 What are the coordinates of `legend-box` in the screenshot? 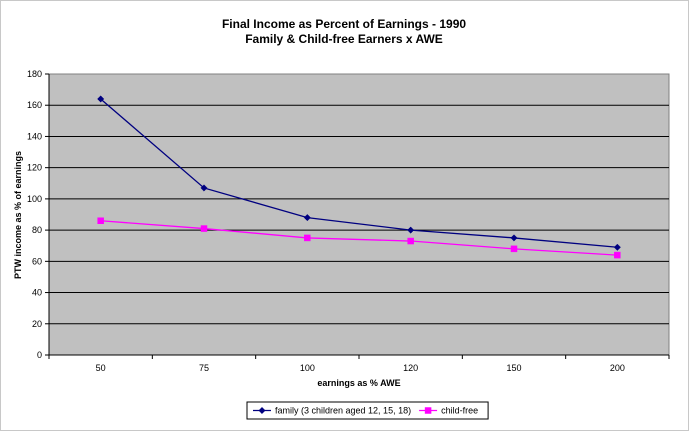 It's located at (367, 410).